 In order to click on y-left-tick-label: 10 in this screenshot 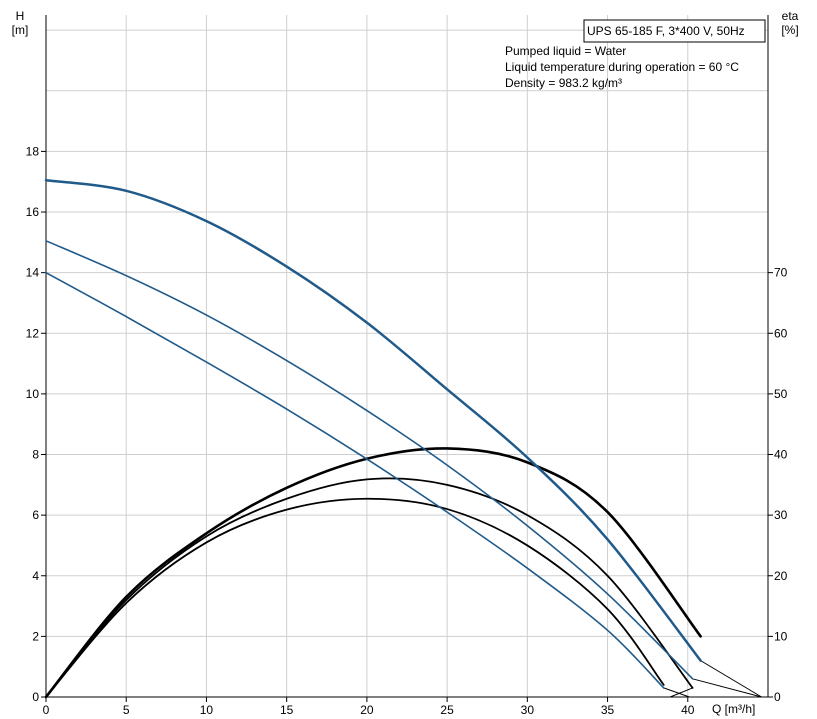, I will do `click(33, 394)`.